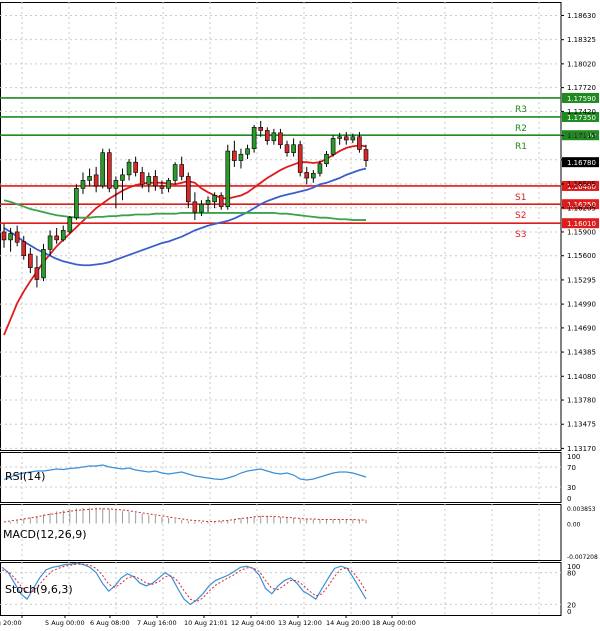  What do you see at coordinates (520, 235) in the screenshot?
I see `level-name-s3: S3` at bounding box center [520, 235].